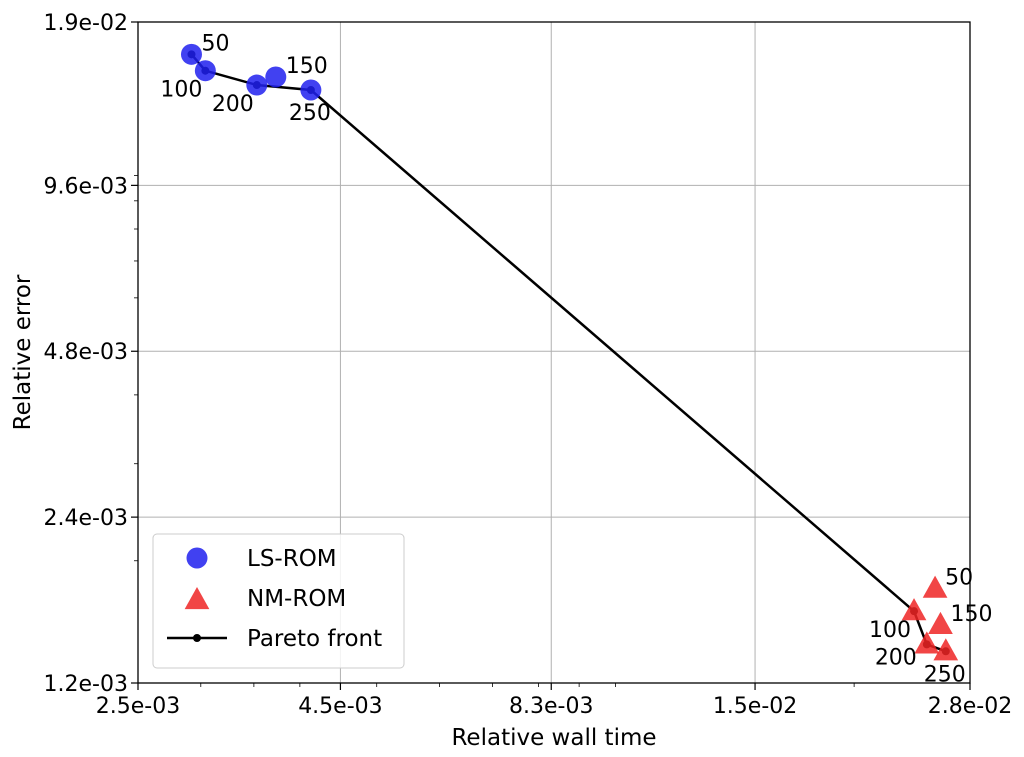 The image size is (1024, 757). I want to click on x-tick-label: 1.5e-02, so click(755, 706).